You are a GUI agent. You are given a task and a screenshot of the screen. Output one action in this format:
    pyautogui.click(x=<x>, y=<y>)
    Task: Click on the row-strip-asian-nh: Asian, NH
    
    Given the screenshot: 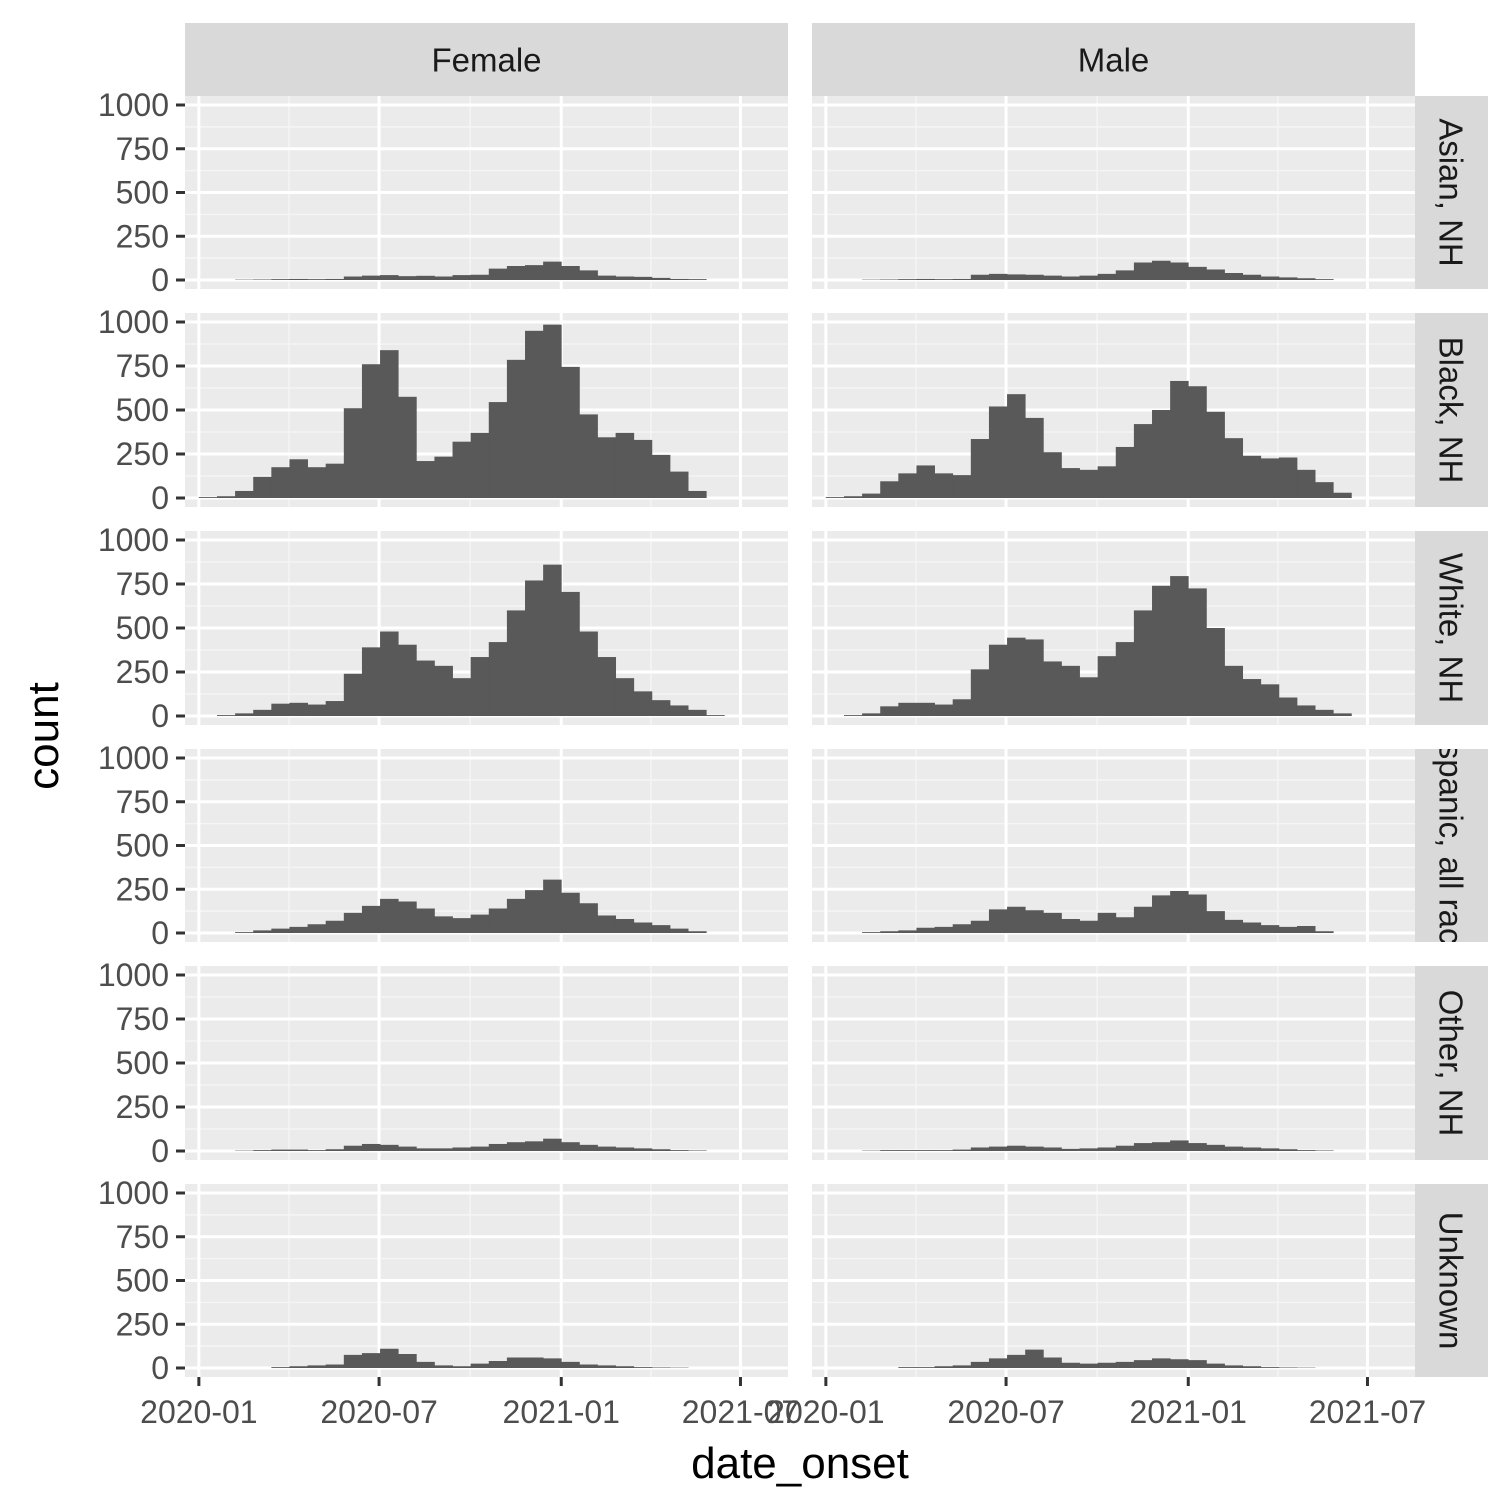 What is the action you would take?
    pyautogui.click(x=1451, y=192)
    